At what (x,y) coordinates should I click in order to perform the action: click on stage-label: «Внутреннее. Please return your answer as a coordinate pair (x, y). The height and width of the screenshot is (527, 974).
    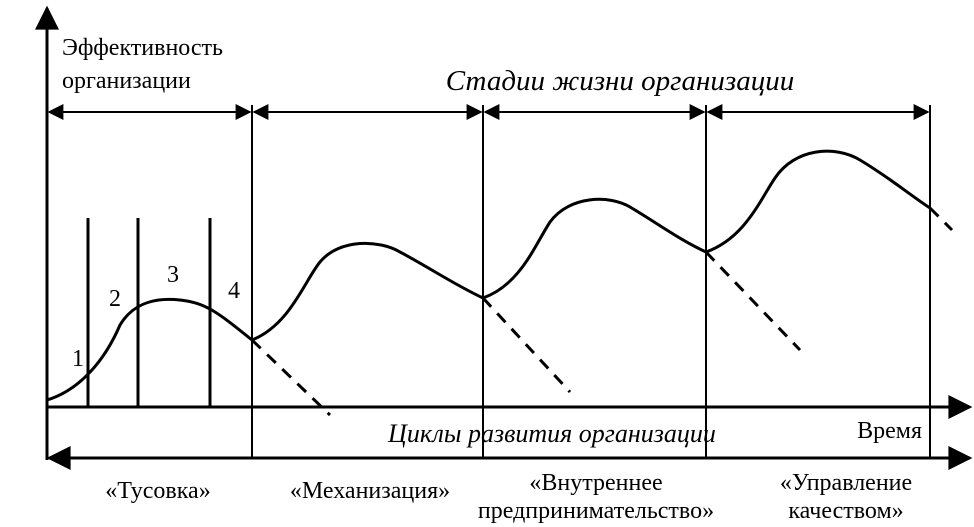
    Looking at the image, I should click on (595, 483).